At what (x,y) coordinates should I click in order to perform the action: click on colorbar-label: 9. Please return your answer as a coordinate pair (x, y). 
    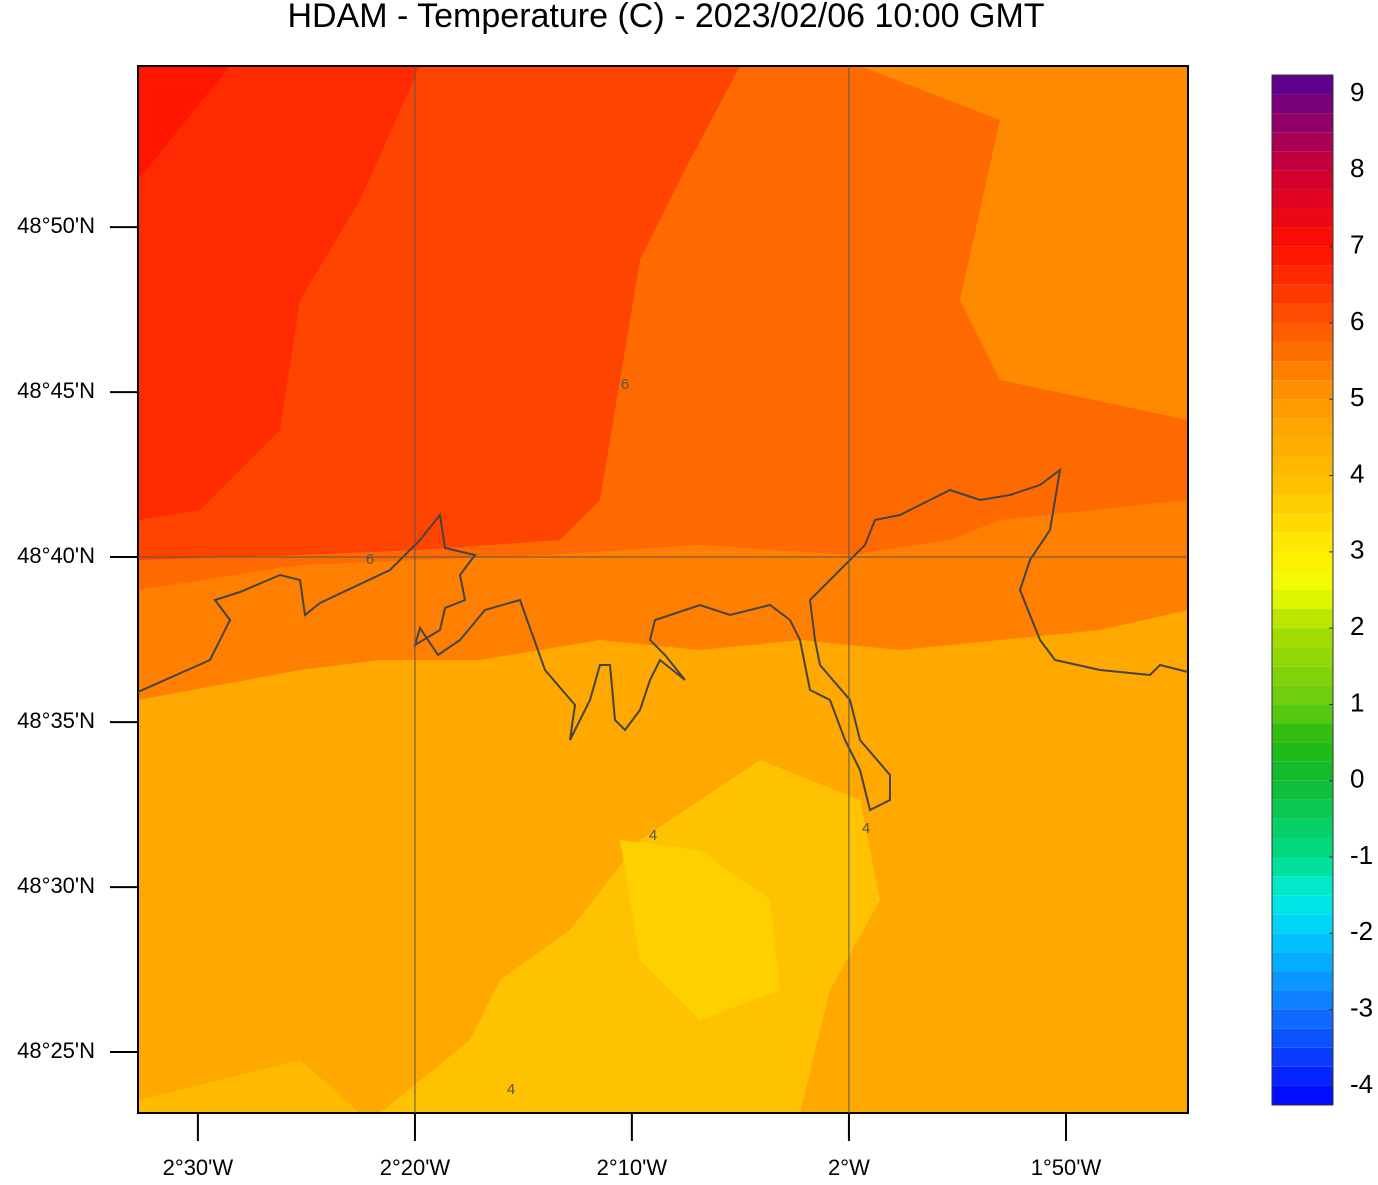
    Looking at the image, I should click on (1357, 92).